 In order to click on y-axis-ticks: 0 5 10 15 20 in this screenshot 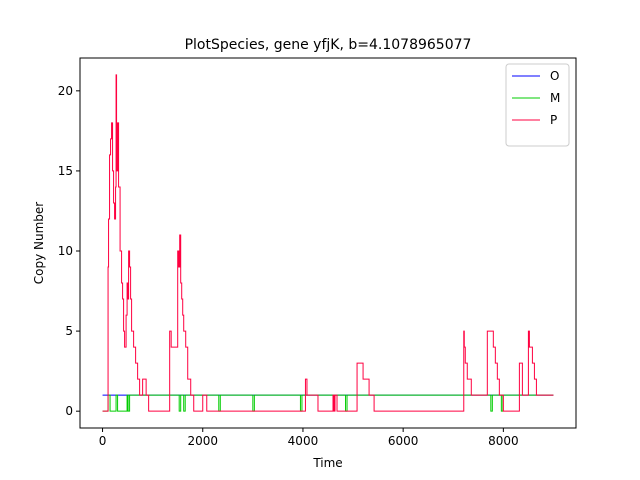, I will do `click(69, 251)`.